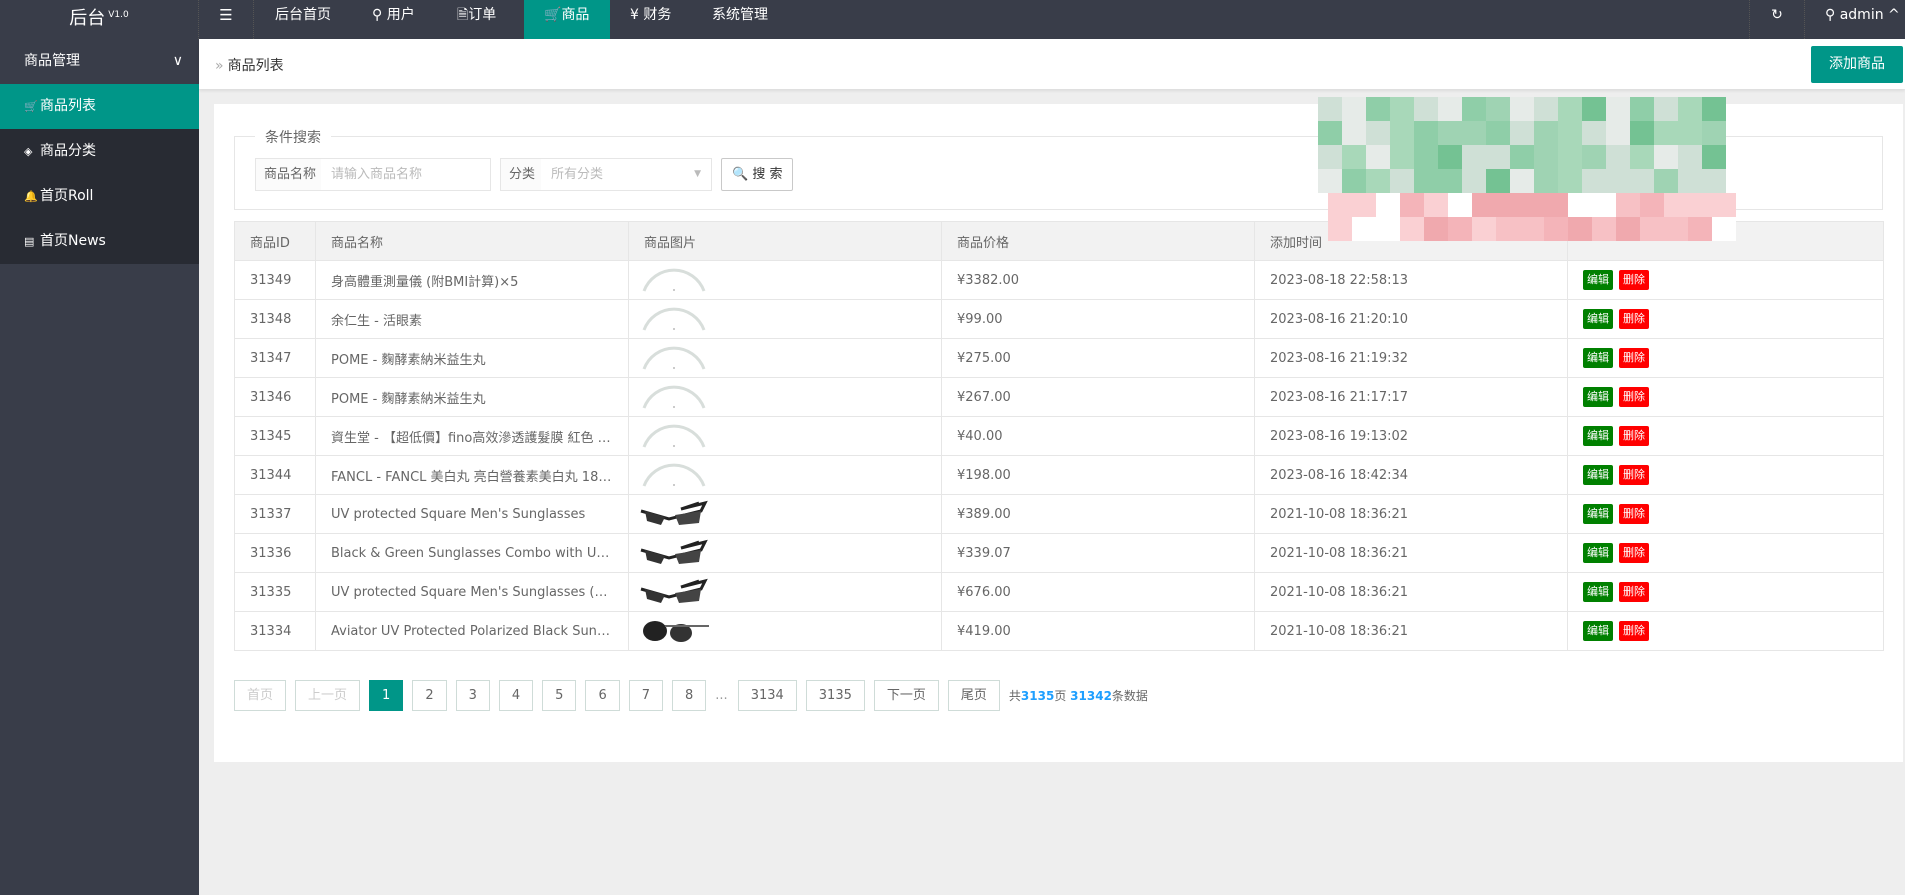 This screenshot has height=895, width=1905. What do you see at coordinates (1098, 475) in the screenshot?
I see `product-price: ¥198.00` at bounding box center [1098, 475].